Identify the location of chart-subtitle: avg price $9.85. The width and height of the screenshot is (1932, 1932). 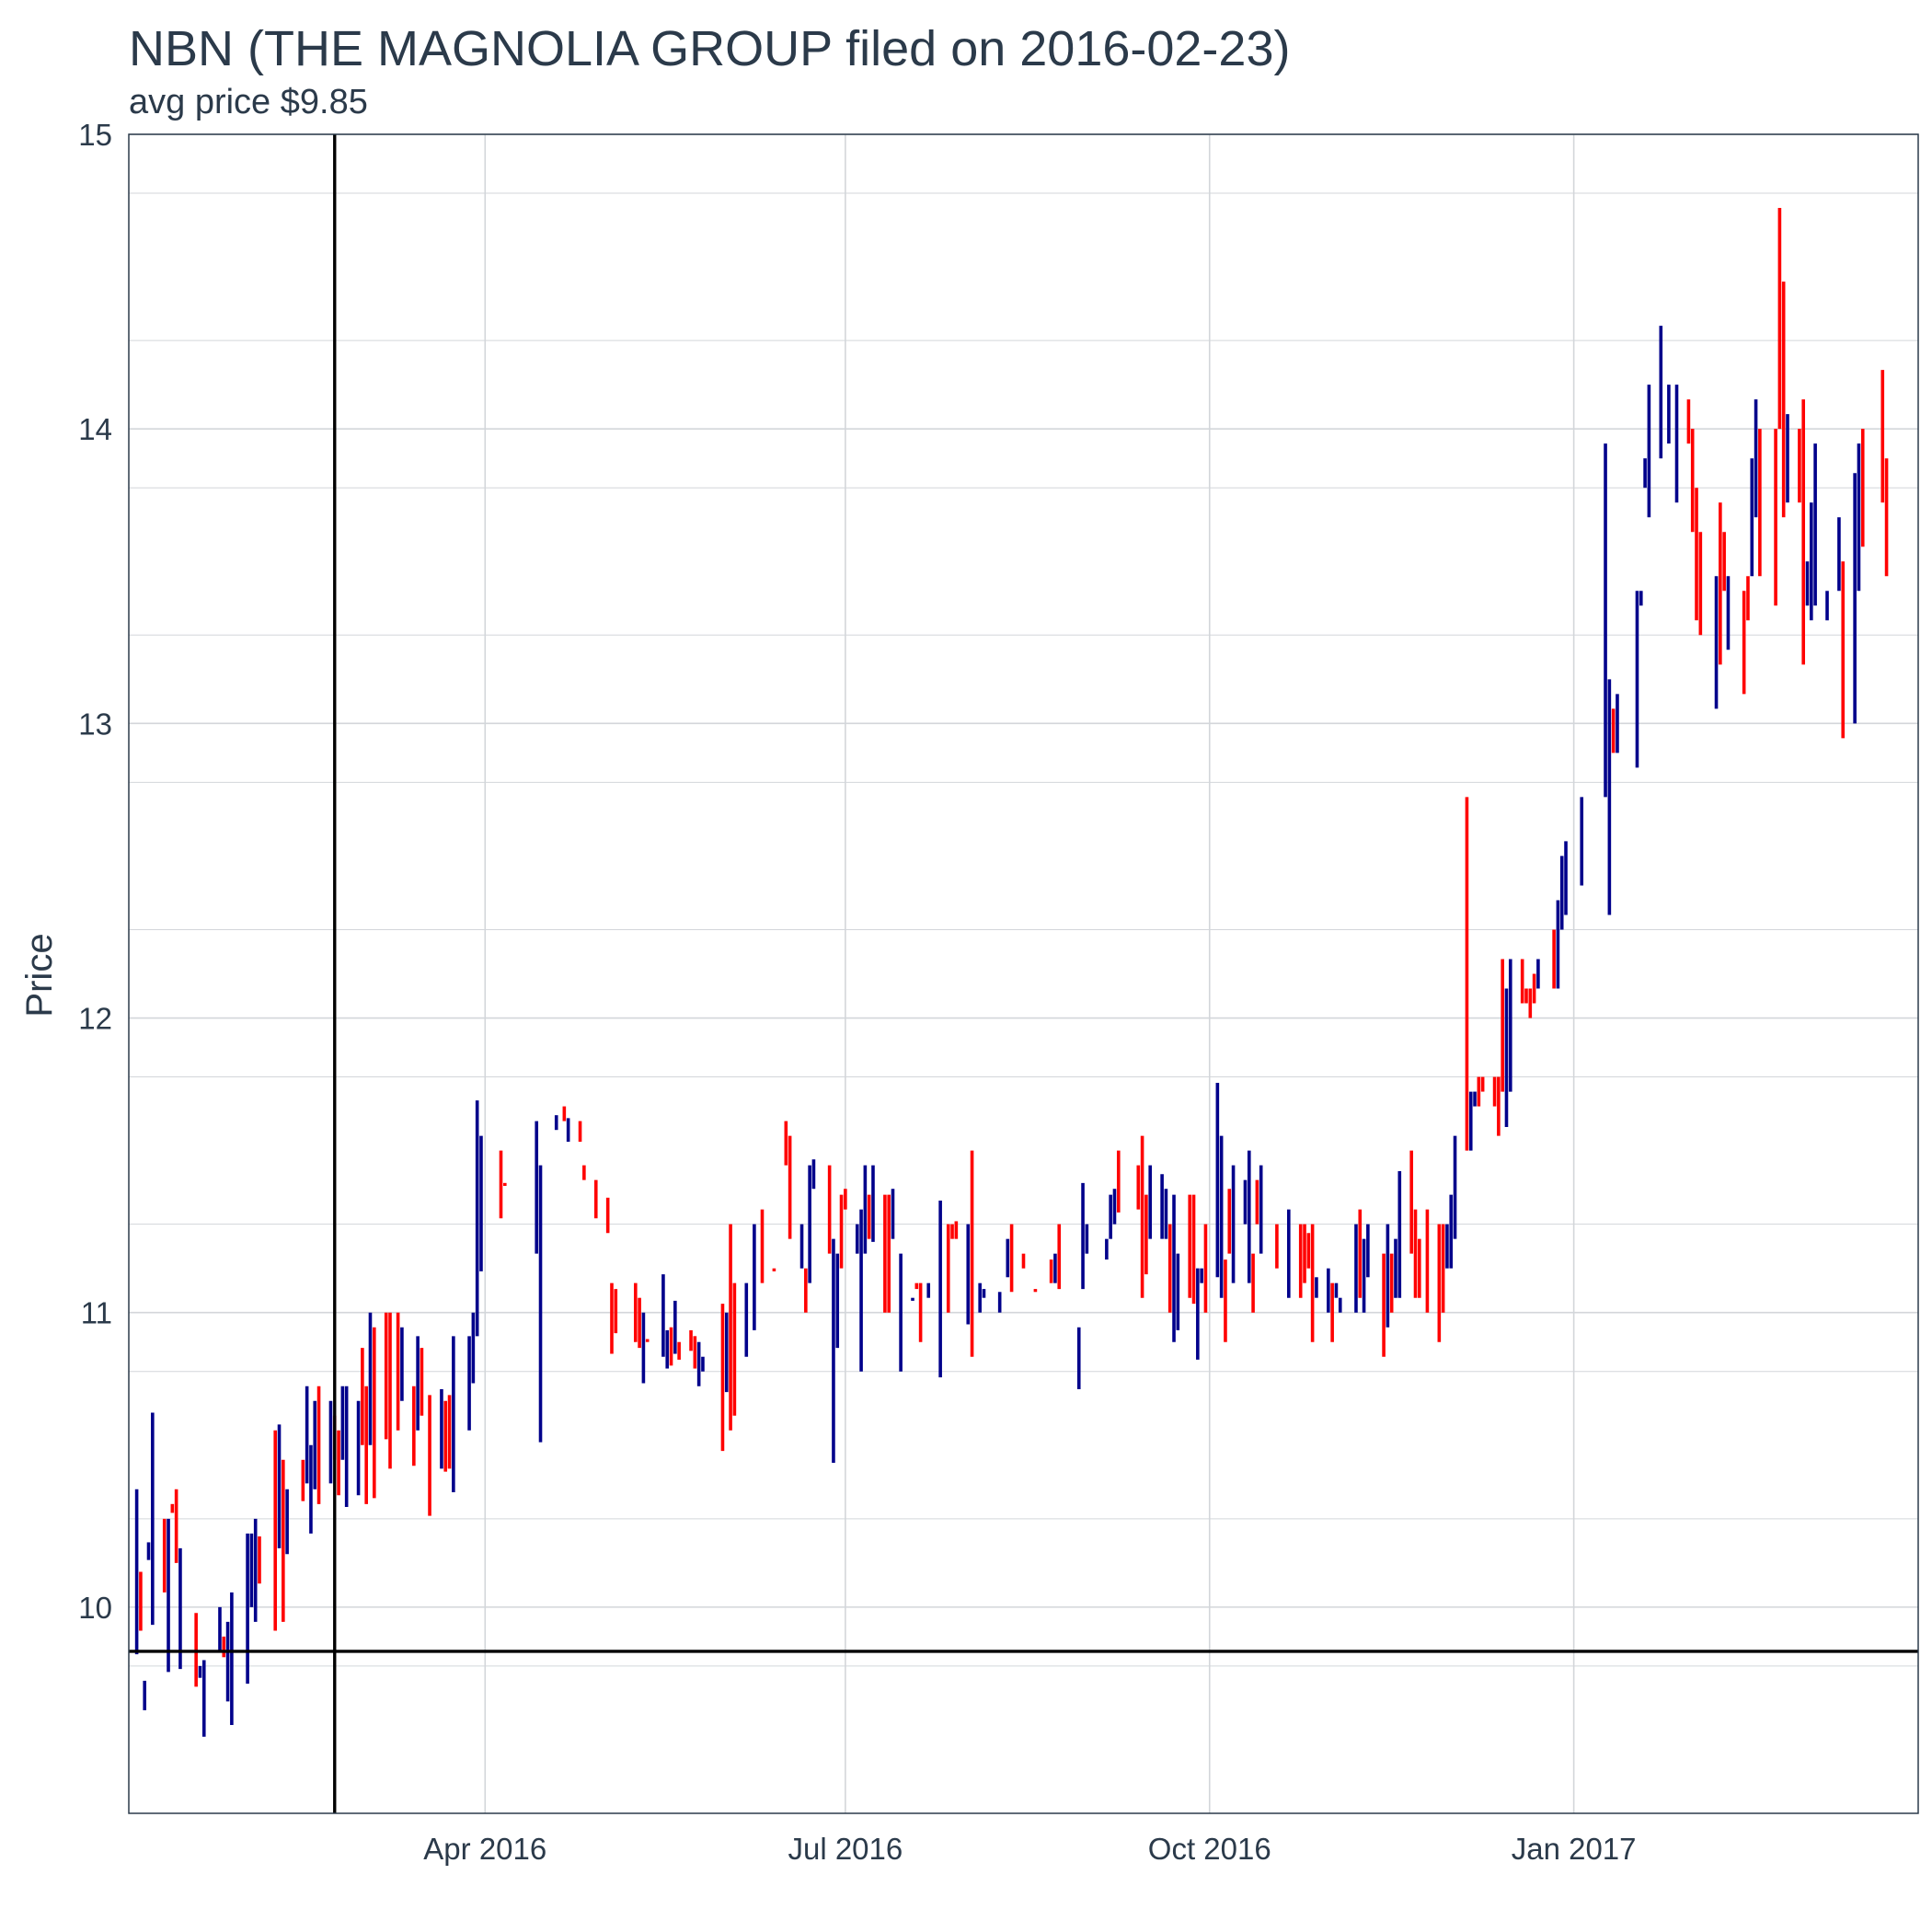
(248, 102).